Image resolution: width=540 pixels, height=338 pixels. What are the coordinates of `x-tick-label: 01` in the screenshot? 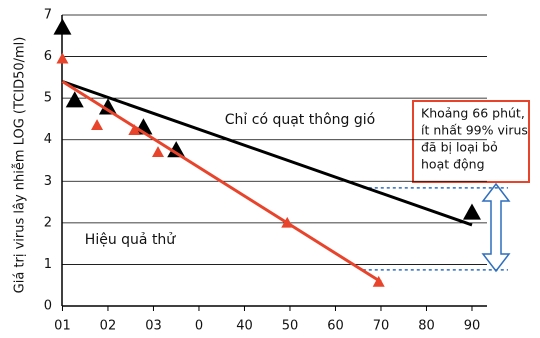 It's located at (62, 326).